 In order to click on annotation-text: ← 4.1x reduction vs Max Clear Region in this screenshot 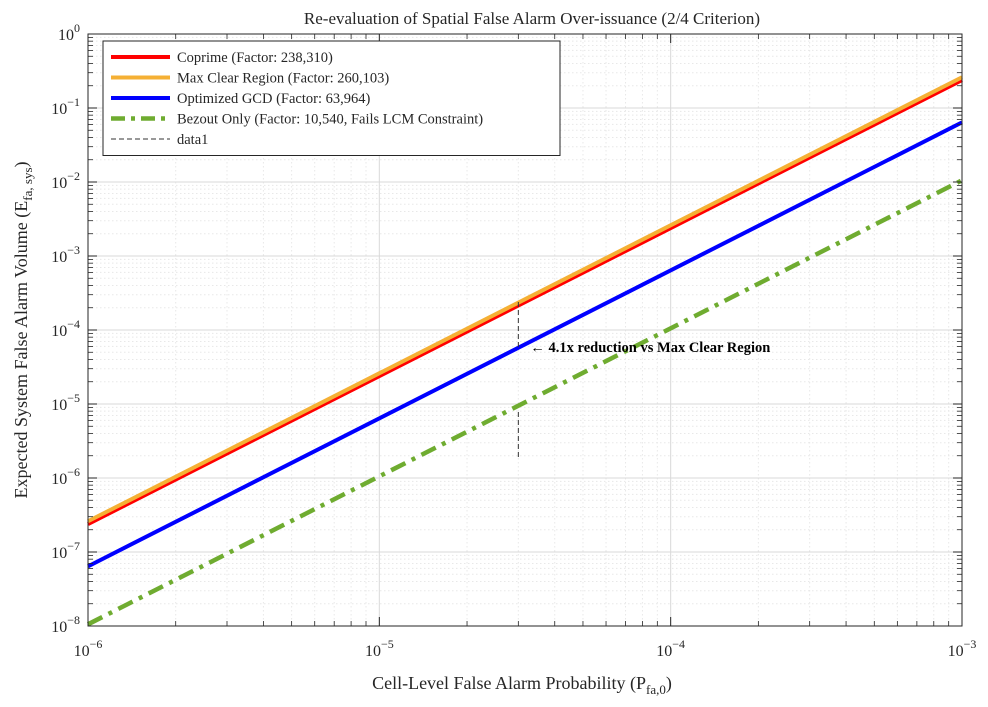, I will do `click(650, 348)`.